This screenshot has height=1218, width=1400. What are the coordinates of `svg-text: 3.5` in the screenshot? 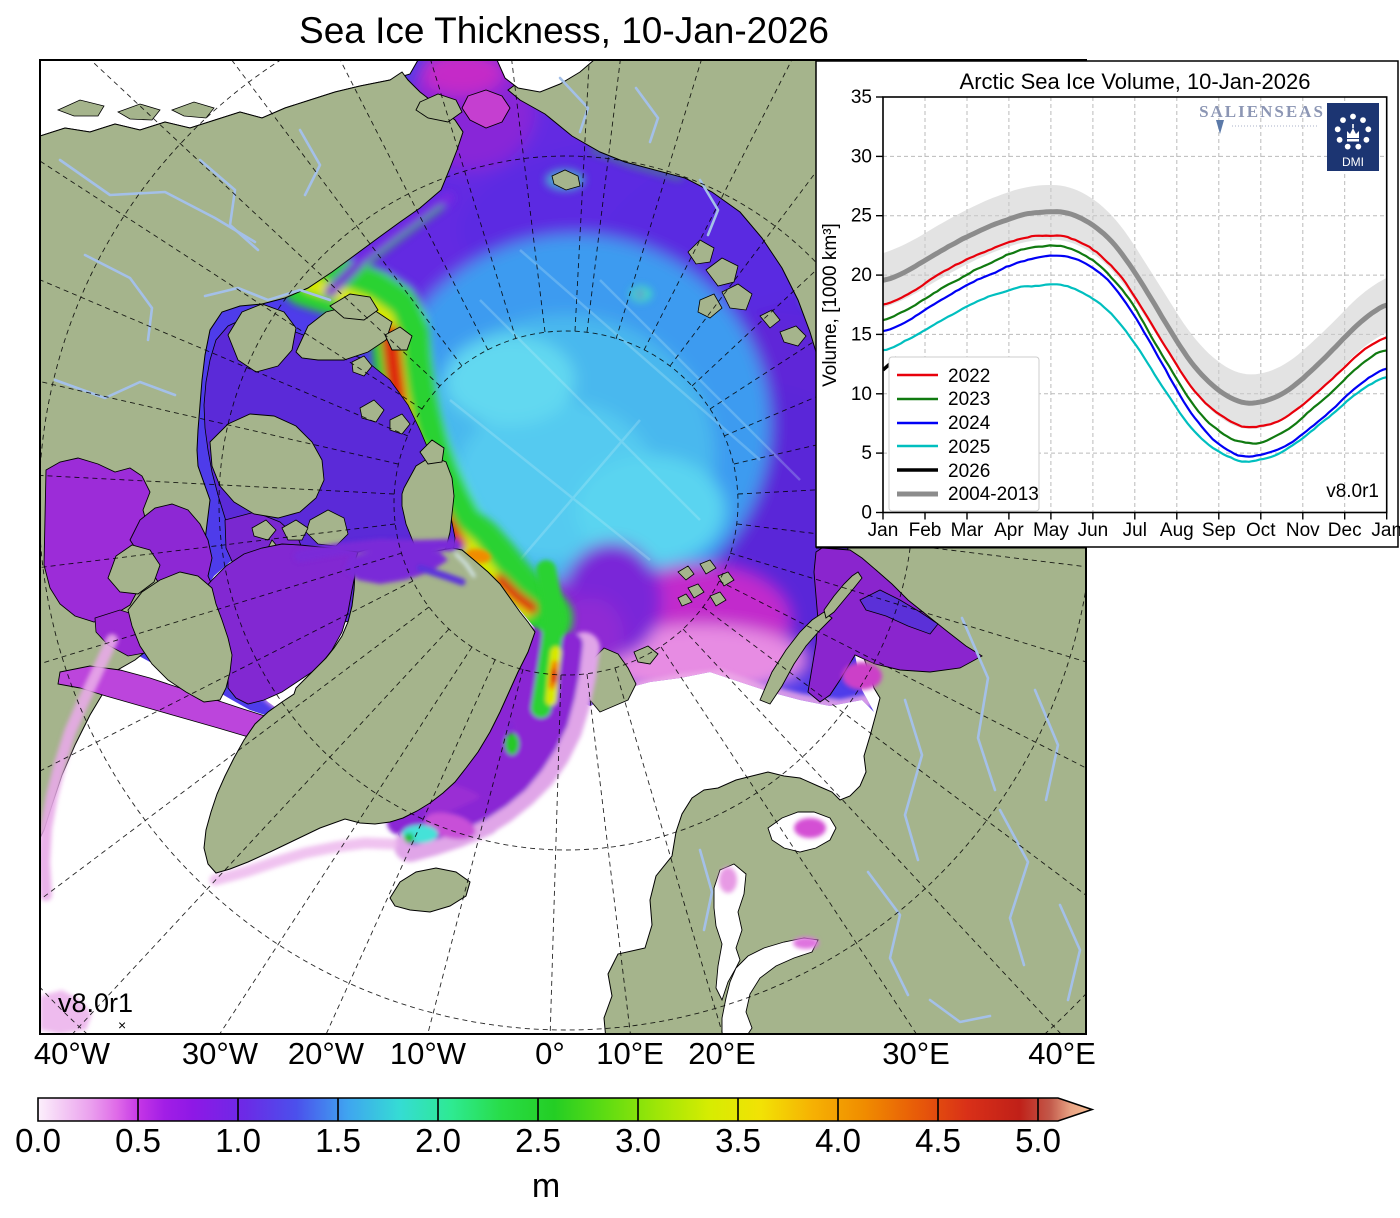 It's located at (738, 1140).